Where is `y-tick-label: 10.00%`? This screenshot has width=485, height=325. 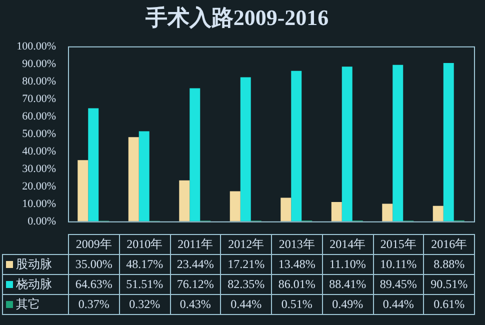 y-tick-label: 10.00% is located at coordinates (39, 204).